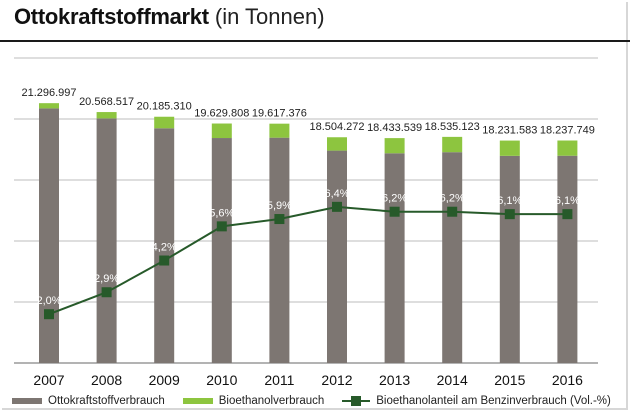 Image resolution: width=630 pixels, height=412 pixels. Describe the element at coordinates (336, 380) in the screenshot. I see `x-tick-label-2012: 2012` at that location.